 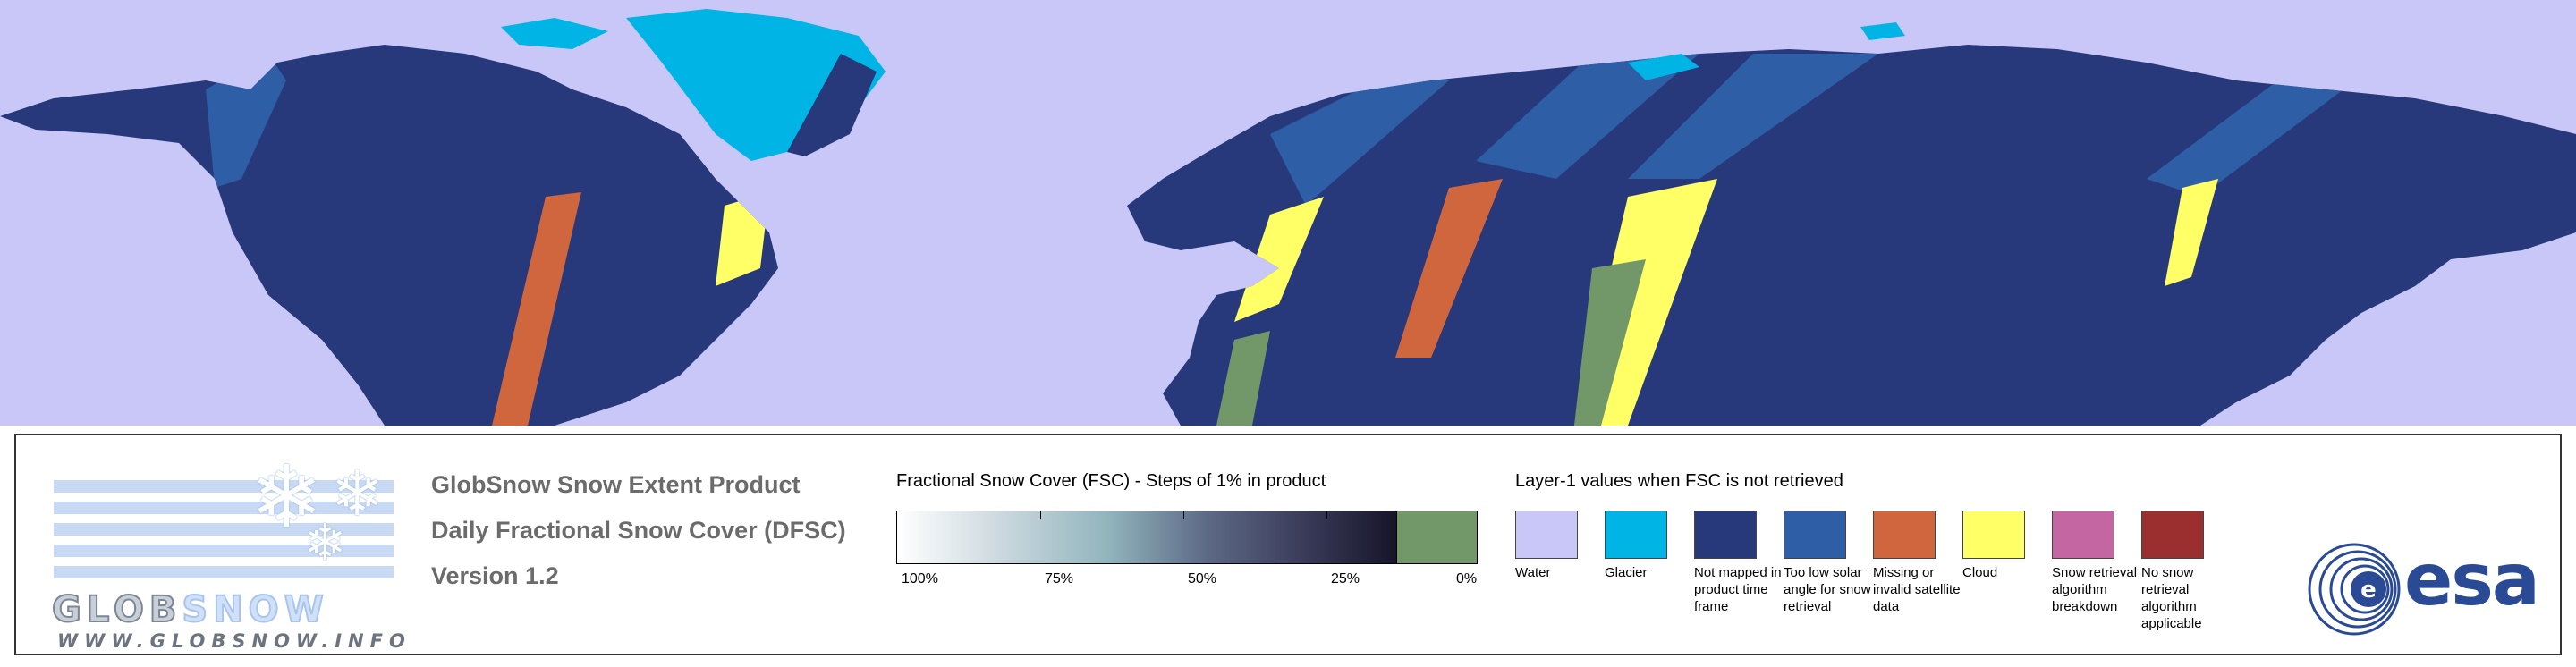 What do you see at coordinates (1739, 563) in the screenshot?
I see `legend-item-not-mapped: Not mapped in product time frame` at bounding box center [1739, 563].